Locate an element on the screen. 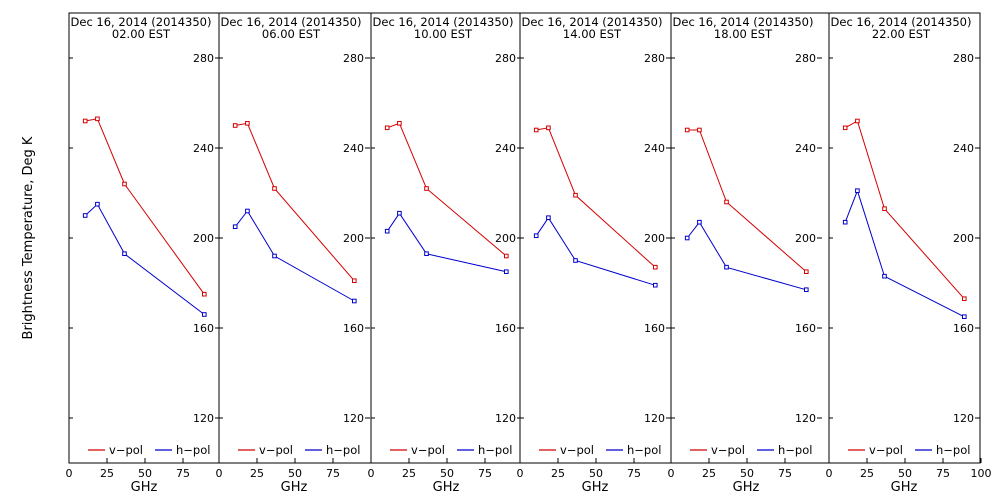 This screenshot has height=500, width=1000. panel-title-time: 18.00 EST is located at coordinates (743, 34).